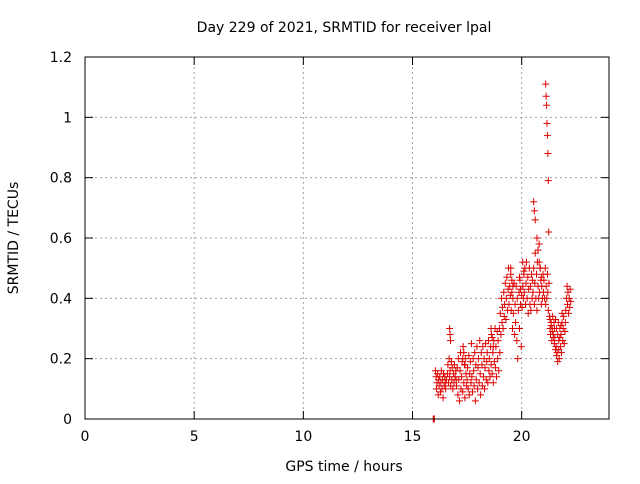 This screenshot has height=484, width=640. What do you see at coordinates (303, 437) in the screenshot?
I see `x-tick-label: 10` at bounding box center [303, 437].